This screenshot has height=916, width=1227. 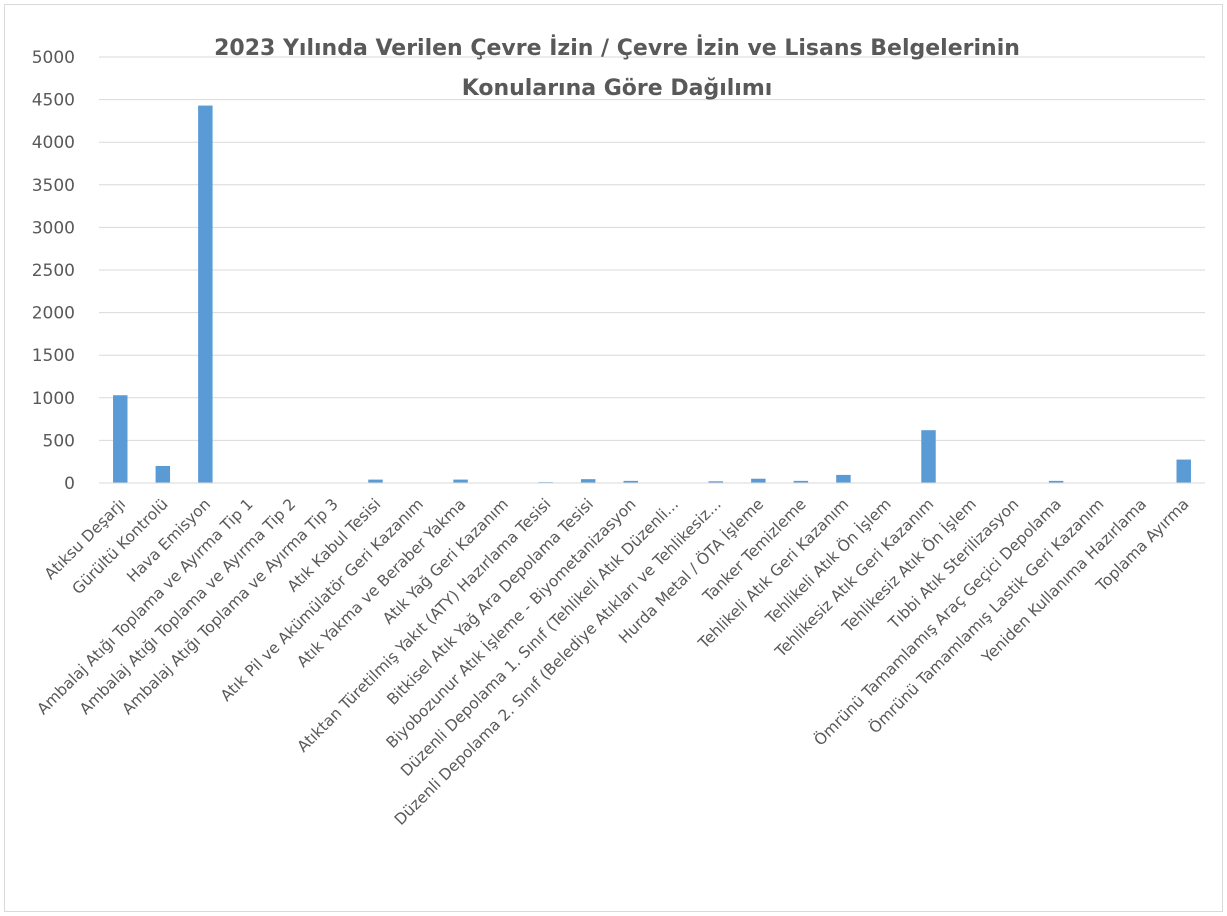 What do you see at coordinates (53, 228) in the screenshot?
I see `y-tick-label: 3000` at bounding box center [53, 228].